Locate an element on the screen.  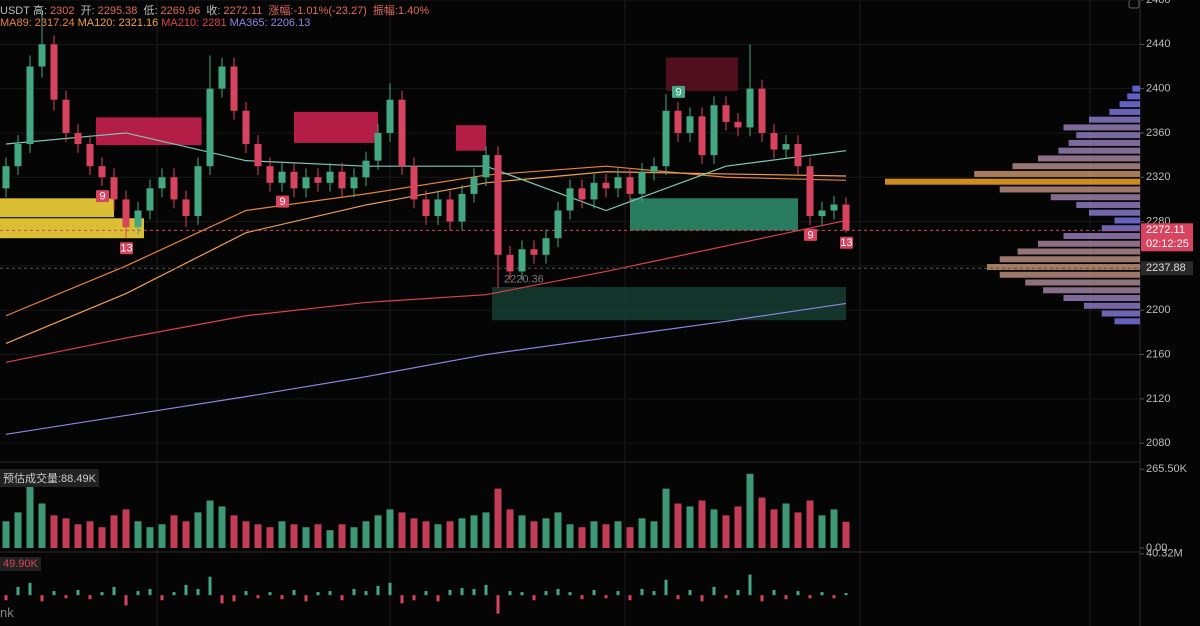
volume-title: 预估成交量:88.49K is located at coordinates (49, 478).